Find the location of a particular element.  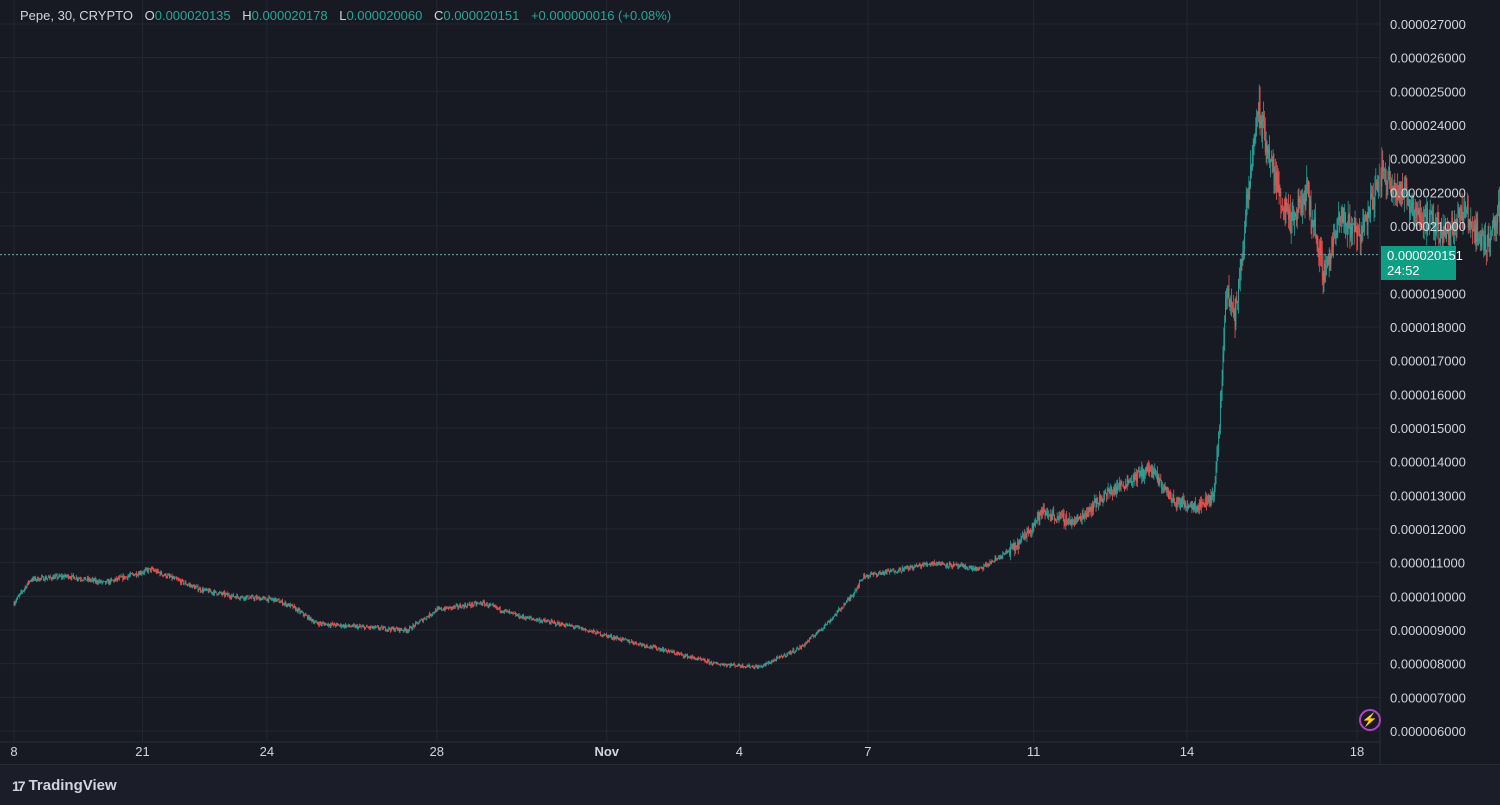

y-tick-label: 0.000006000 is located at coordinates (1428, 731).